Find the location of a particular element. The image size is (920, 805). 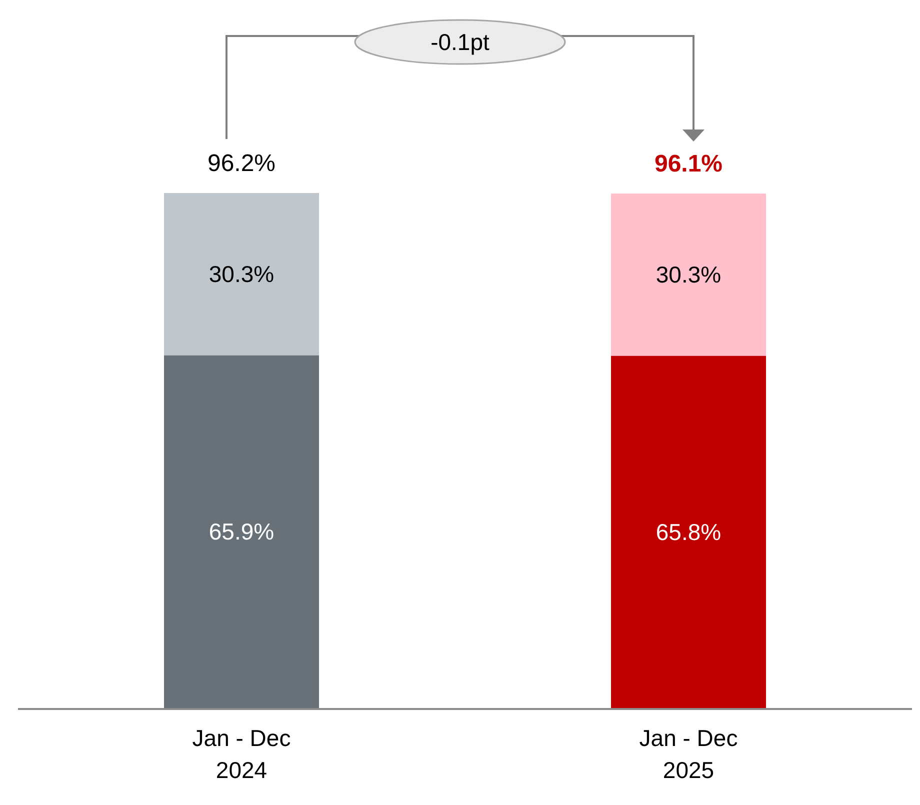

total-label: 96.1% is located at coordinates (688, 164).